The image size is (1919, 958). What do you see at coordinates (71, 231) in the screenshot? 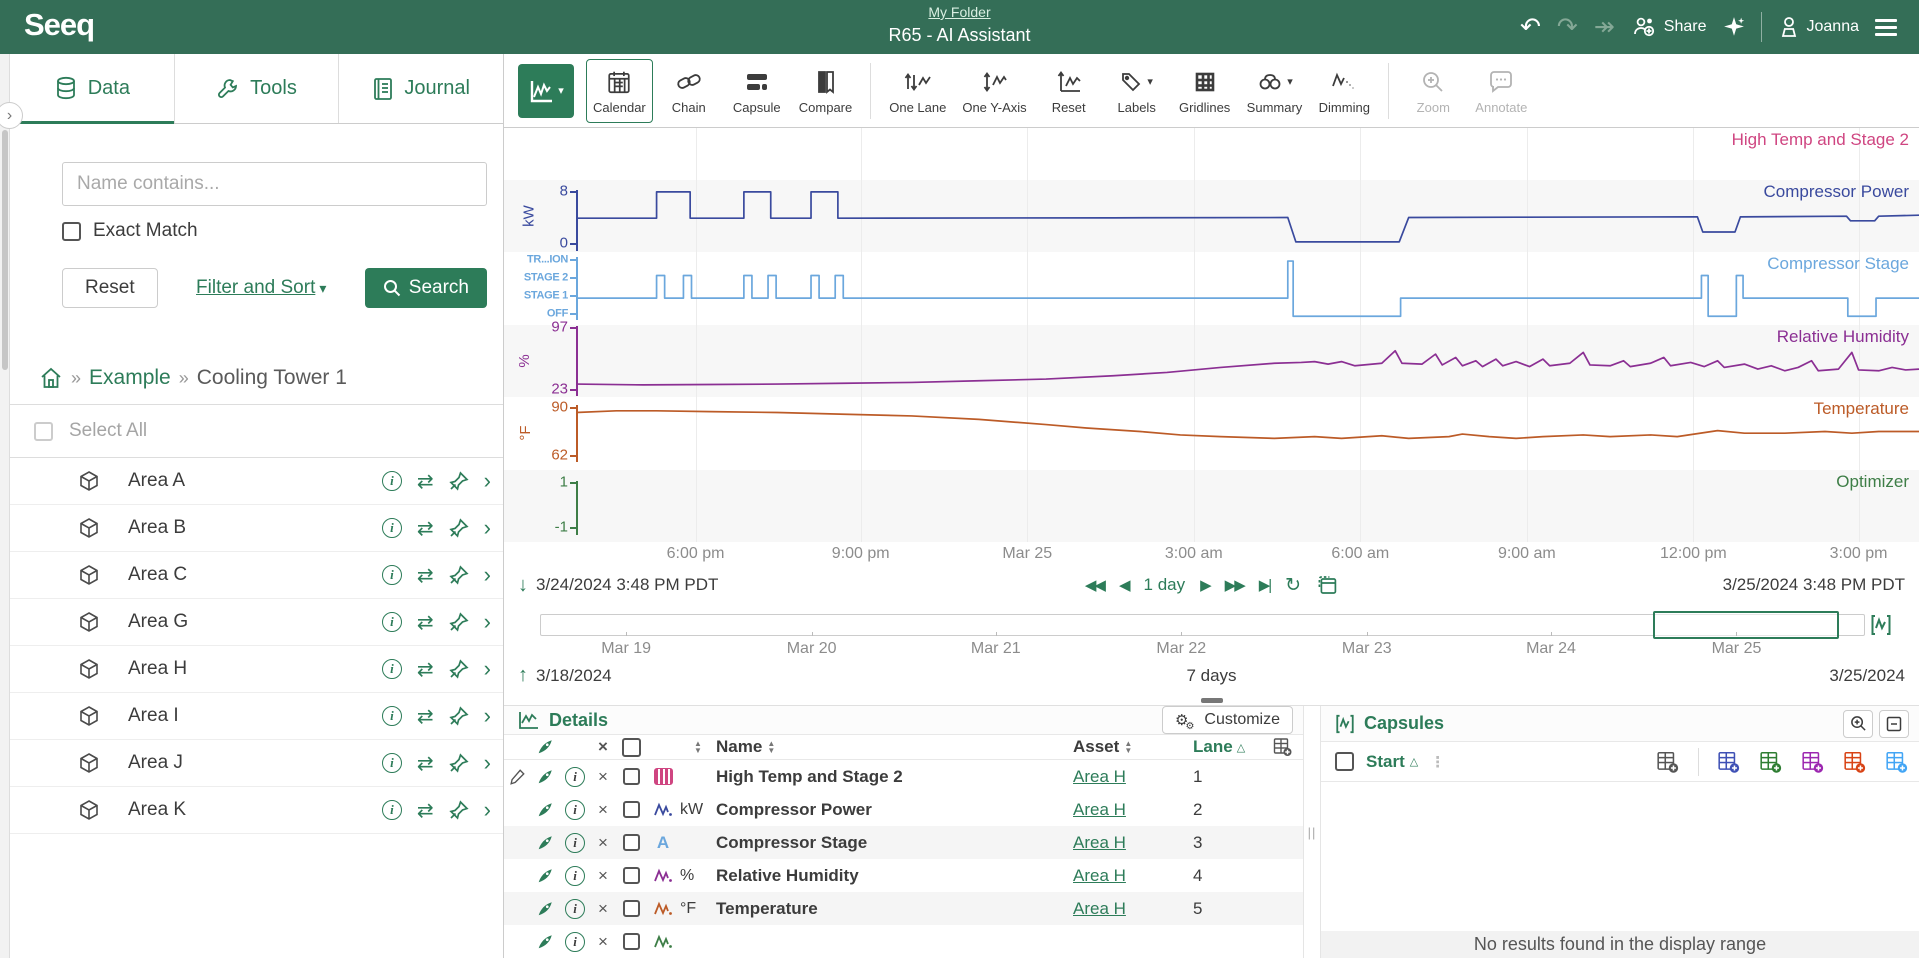
I see `exact-match-checkbox` at bounding box center [71, 231].